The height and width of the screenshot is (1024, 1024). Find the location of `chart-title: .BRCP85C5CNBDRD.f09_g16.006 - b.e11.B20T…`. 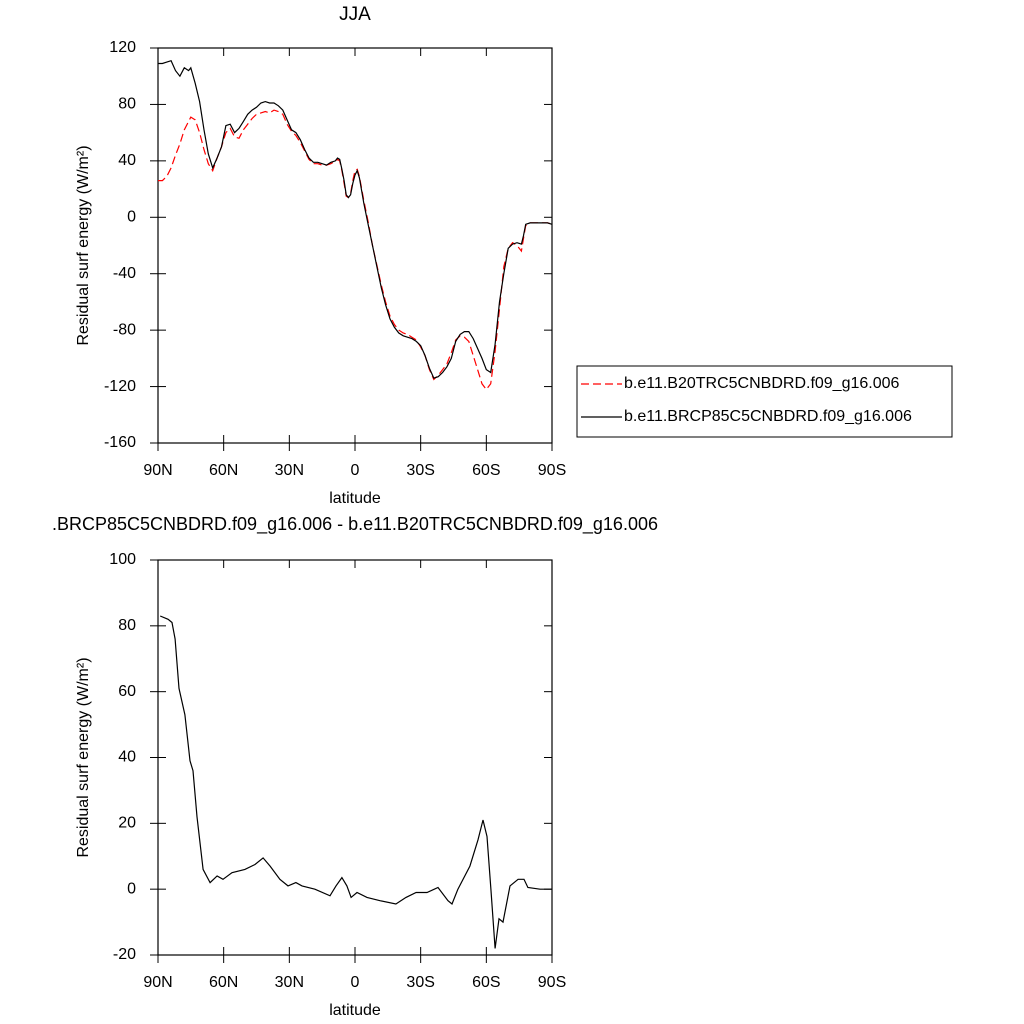

chart-title: .BRCP85C5CNBDRD.f09_g16.006 - b.e11.B20T… is located at coordinates (355, 524).